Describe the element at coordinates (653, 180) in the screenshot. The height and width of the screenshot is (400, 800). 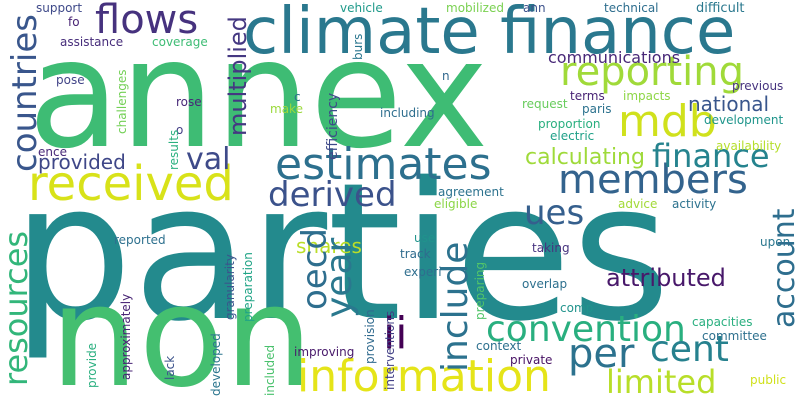
I see `word-members: members` at that location.